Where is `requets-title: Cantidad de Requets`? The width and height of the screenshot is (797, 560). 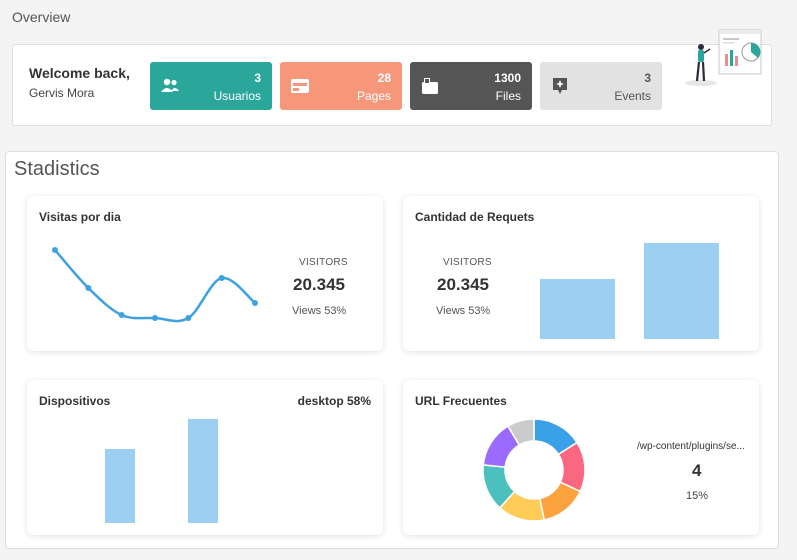
requets-title: Cantidad de Requets is located at coordinates (475, 217).